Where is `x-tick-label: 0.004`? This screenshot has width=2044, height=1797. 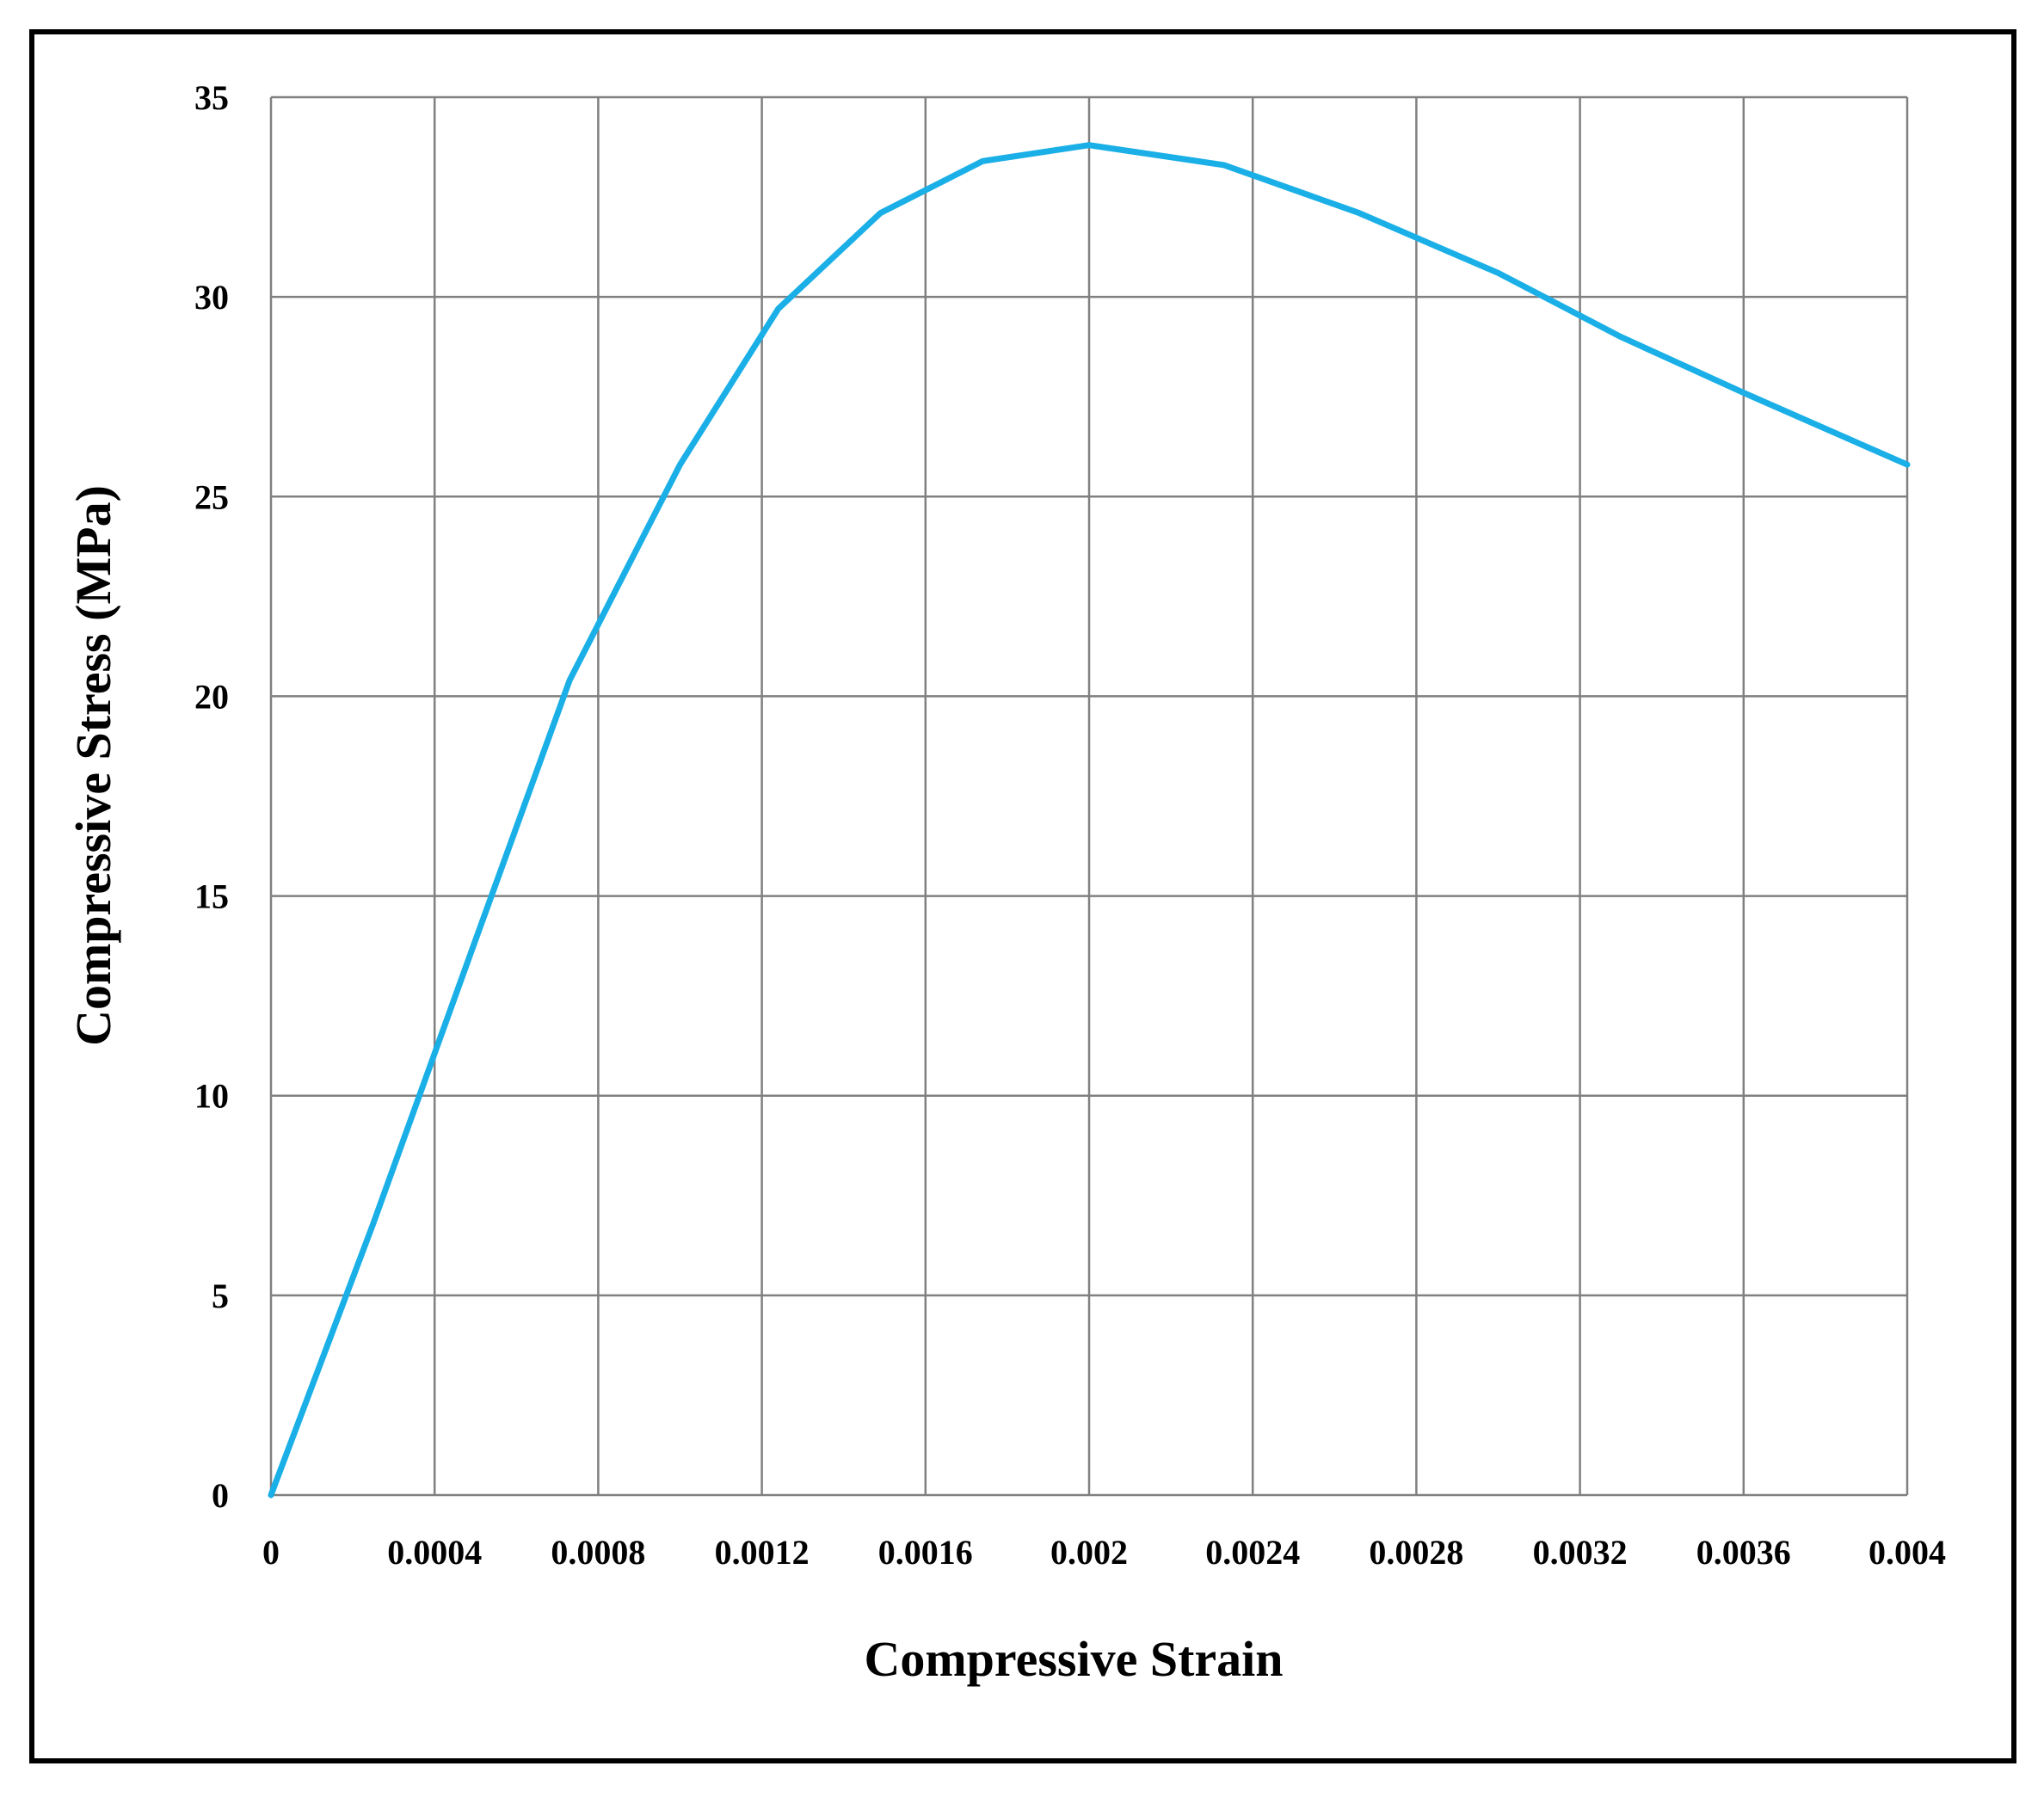 x-tick-label: 0.004 is located at coordinates (1908, 1552).